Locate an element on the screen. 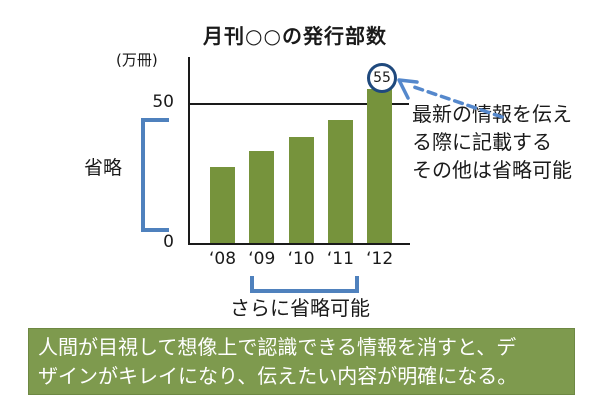 The height and width of the screenshot is (406, 600). y-tick-label-0: 0 is located at coordinates (168, 242).